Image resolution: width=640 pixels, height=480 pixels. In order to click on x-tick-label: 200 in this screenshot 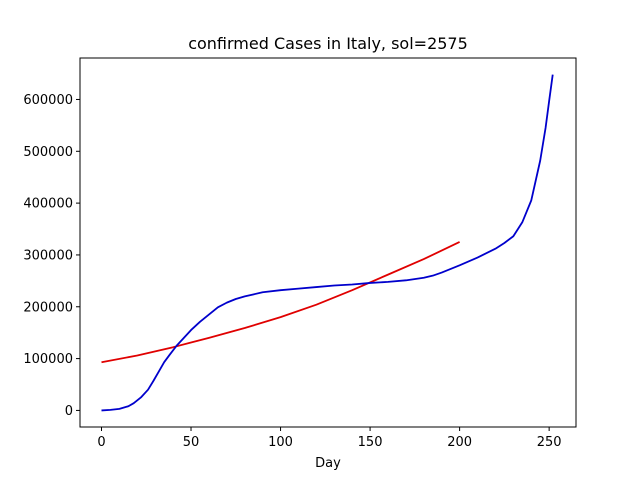, I will do `click(459, 442)`.